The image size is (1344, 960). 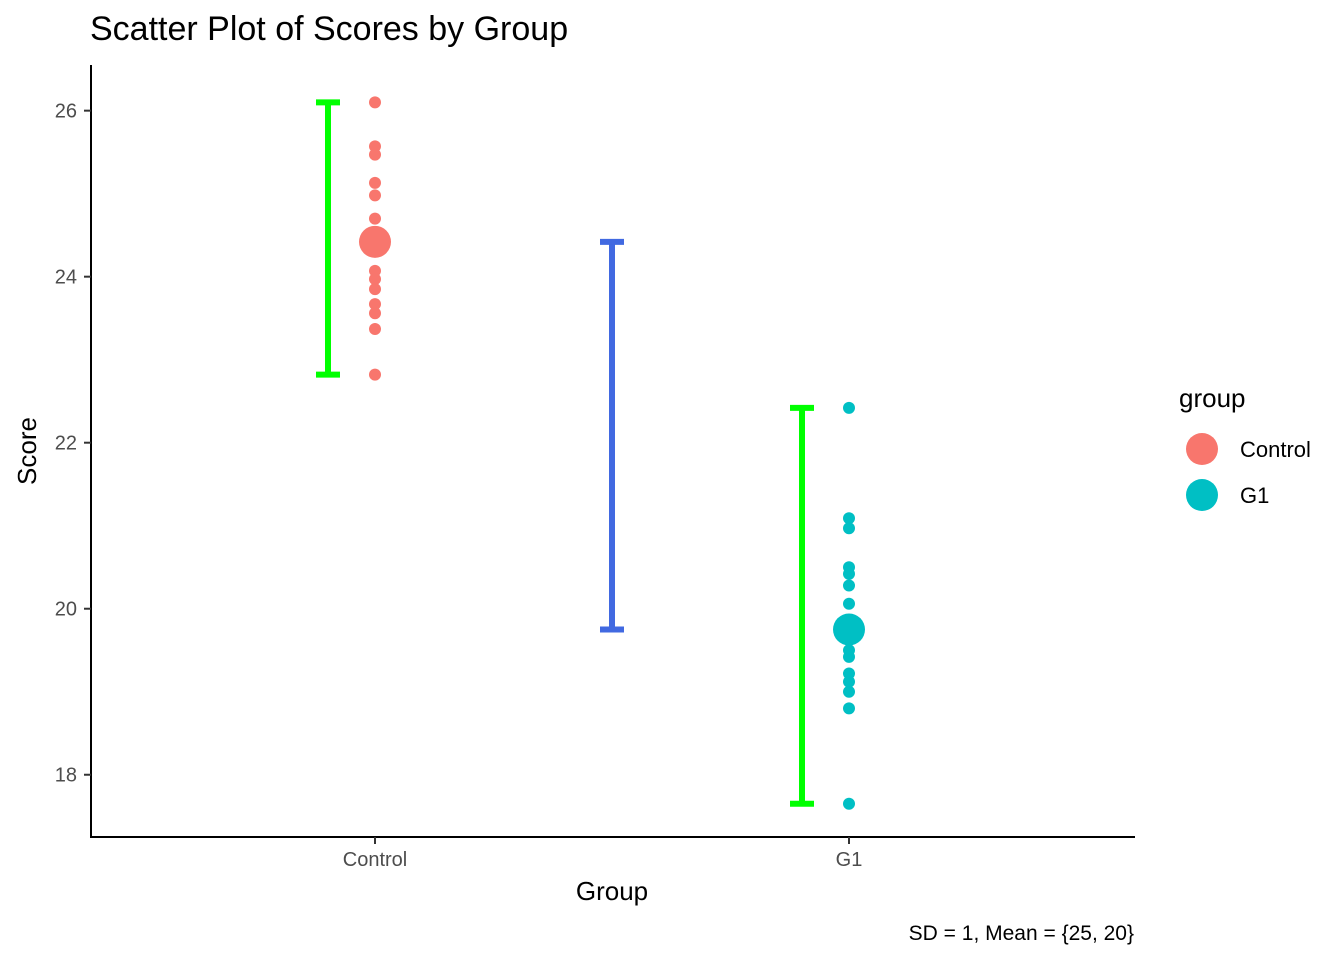 I want to click on y-ticks: 18 20 22 24 26, so click(x=73, y=444).